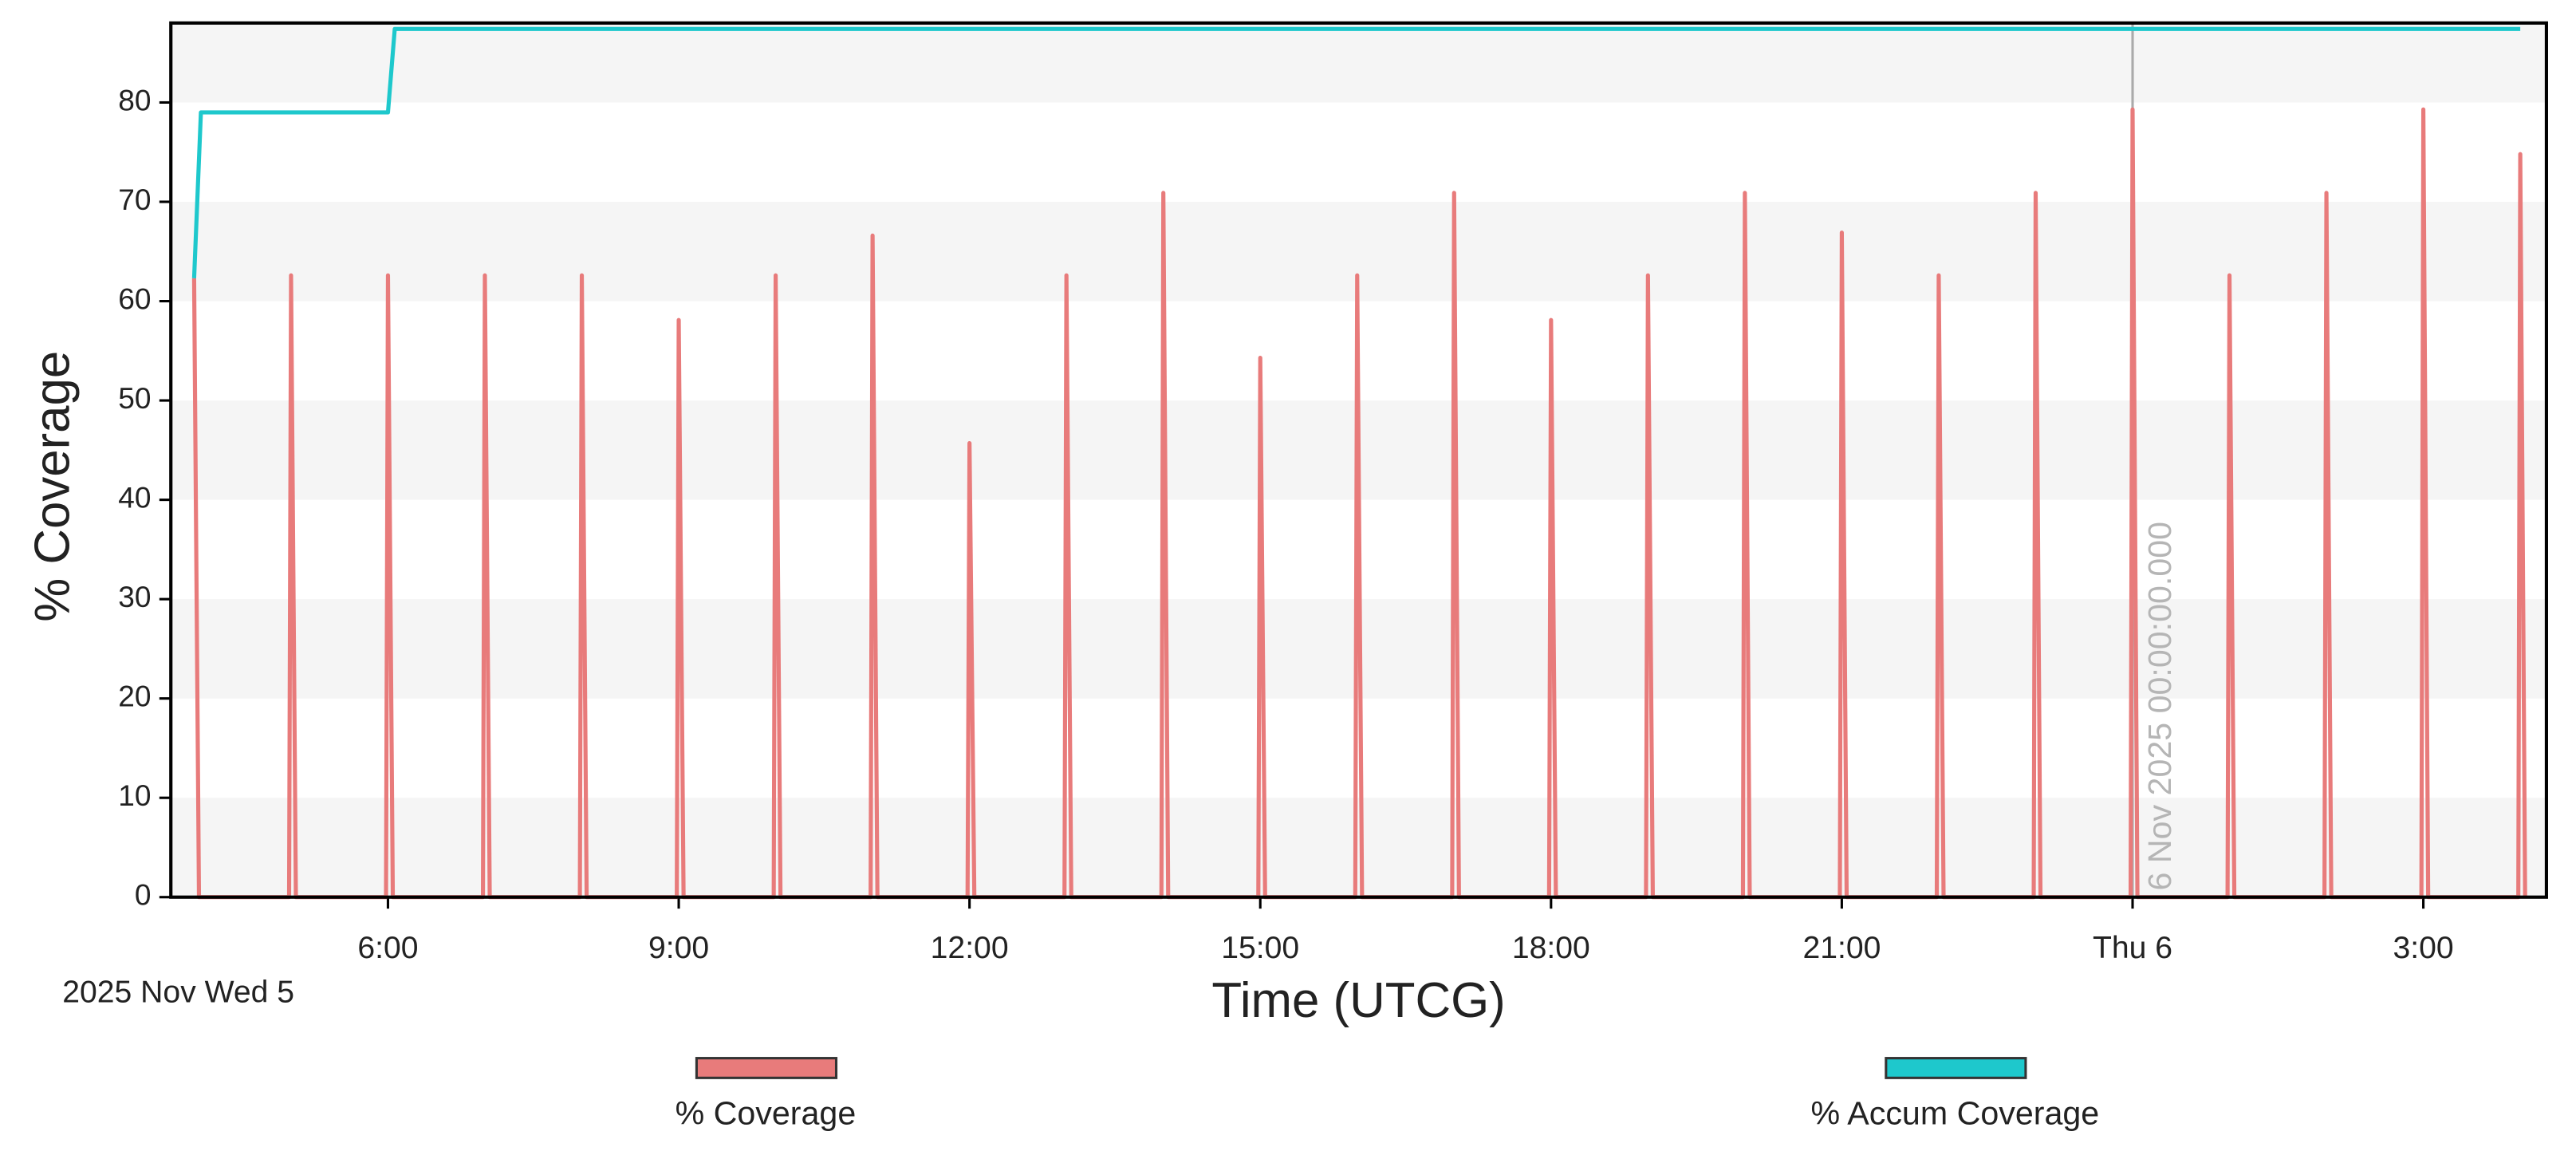  Describe the element at coordinates (678, 948) in the screenshot. I see `x-tick-label: 9:00` at that location.